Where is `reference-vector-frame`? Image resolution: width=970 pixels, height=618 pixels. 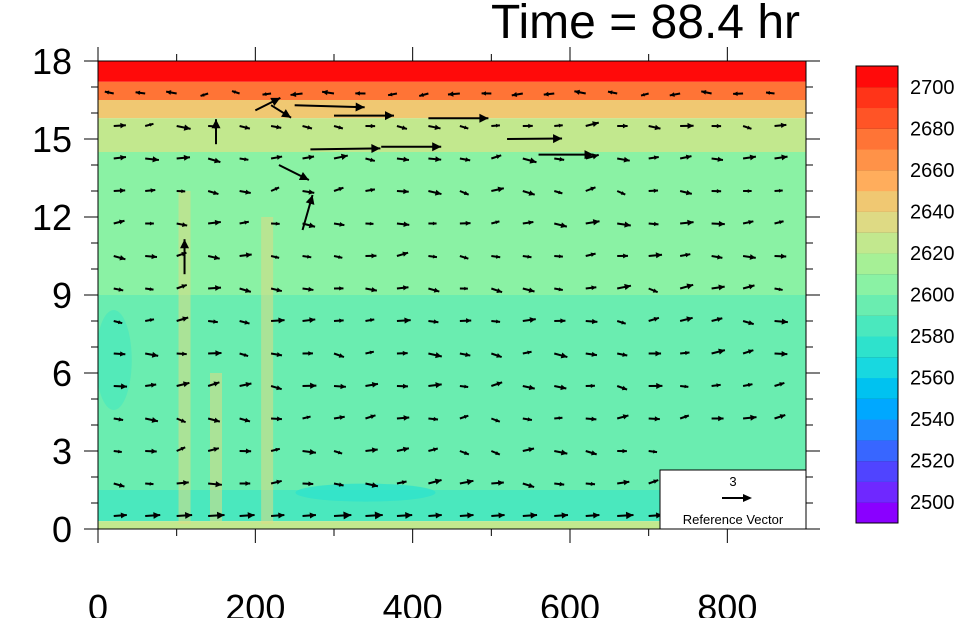 reference-vector-frame is located at coordinates (733, 499).